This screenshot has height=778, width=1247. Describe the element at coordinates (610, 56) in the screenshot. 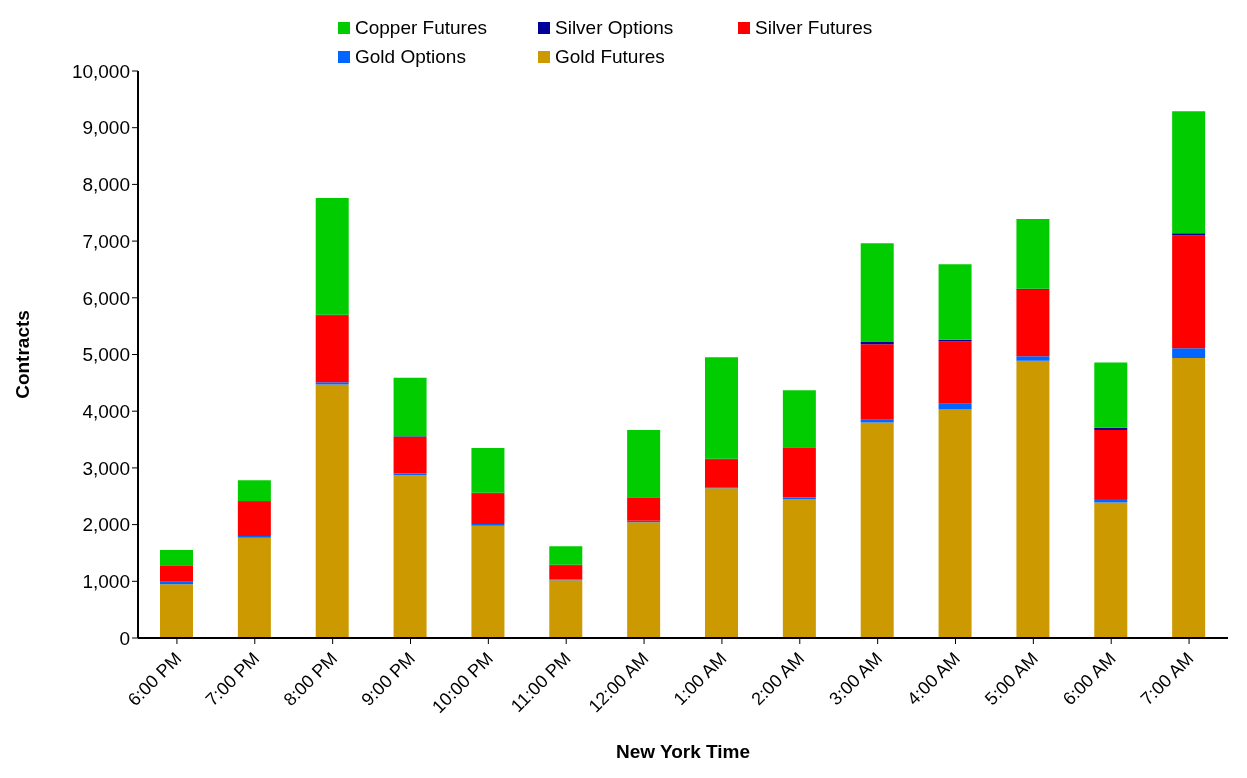

I see `legend-label: Gold Futures` at that location.